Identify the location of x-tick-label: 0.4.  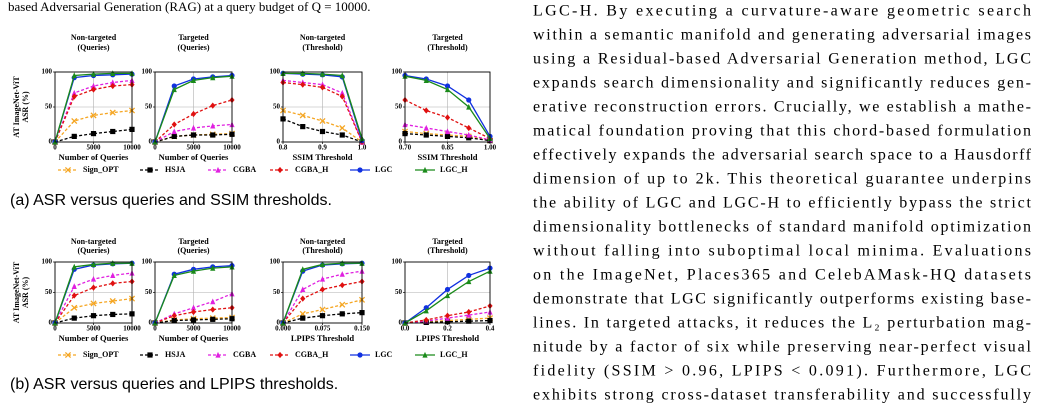
(490, 329).